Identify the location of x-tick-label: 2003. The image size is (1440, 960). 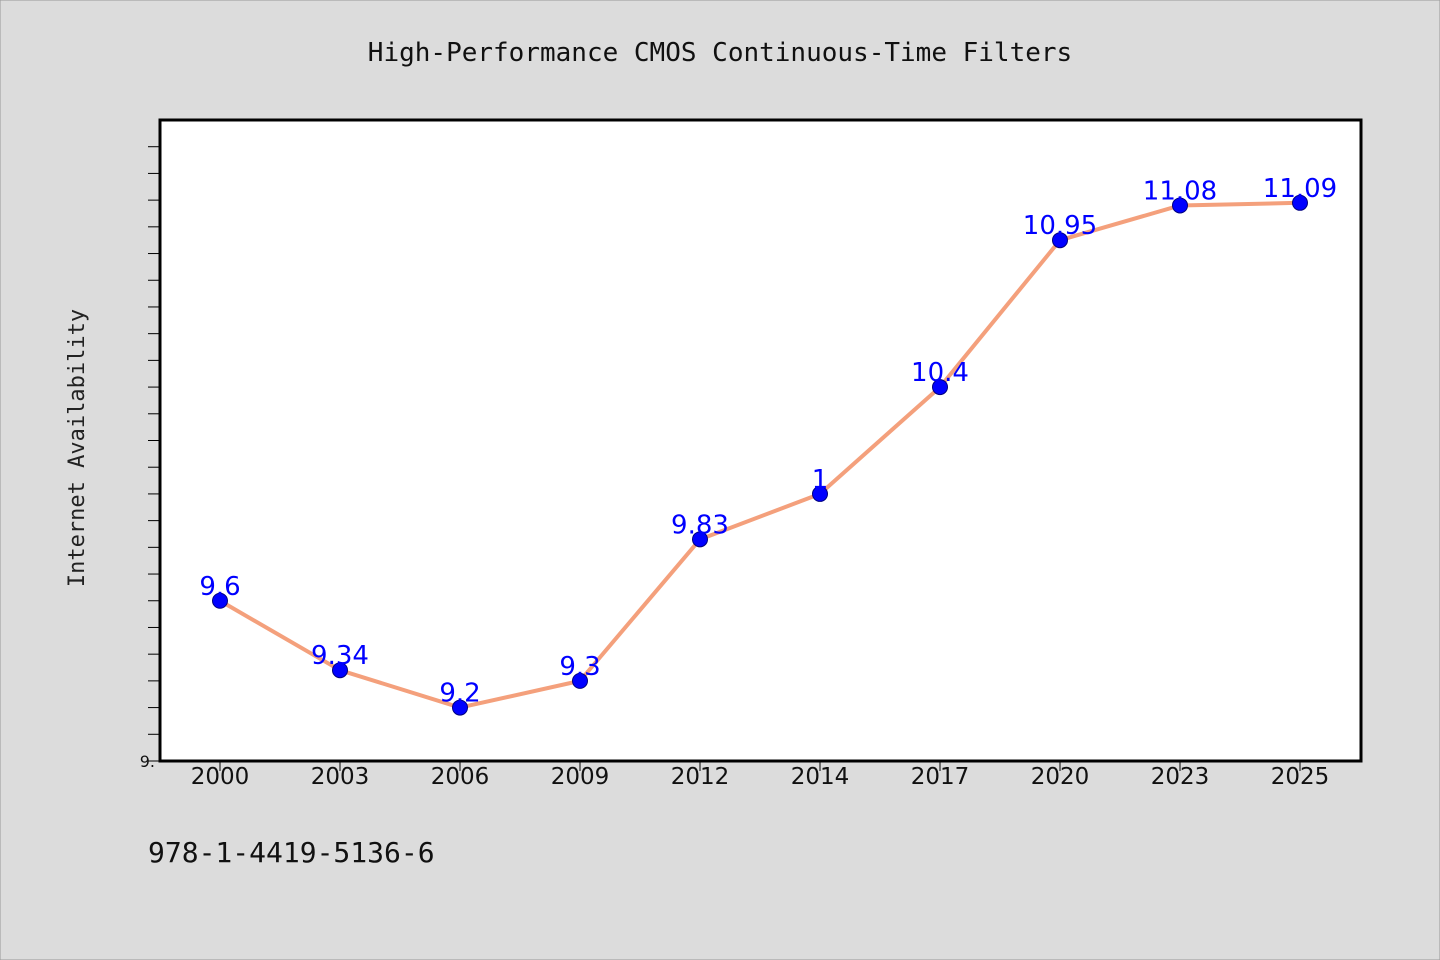
(340, 777).